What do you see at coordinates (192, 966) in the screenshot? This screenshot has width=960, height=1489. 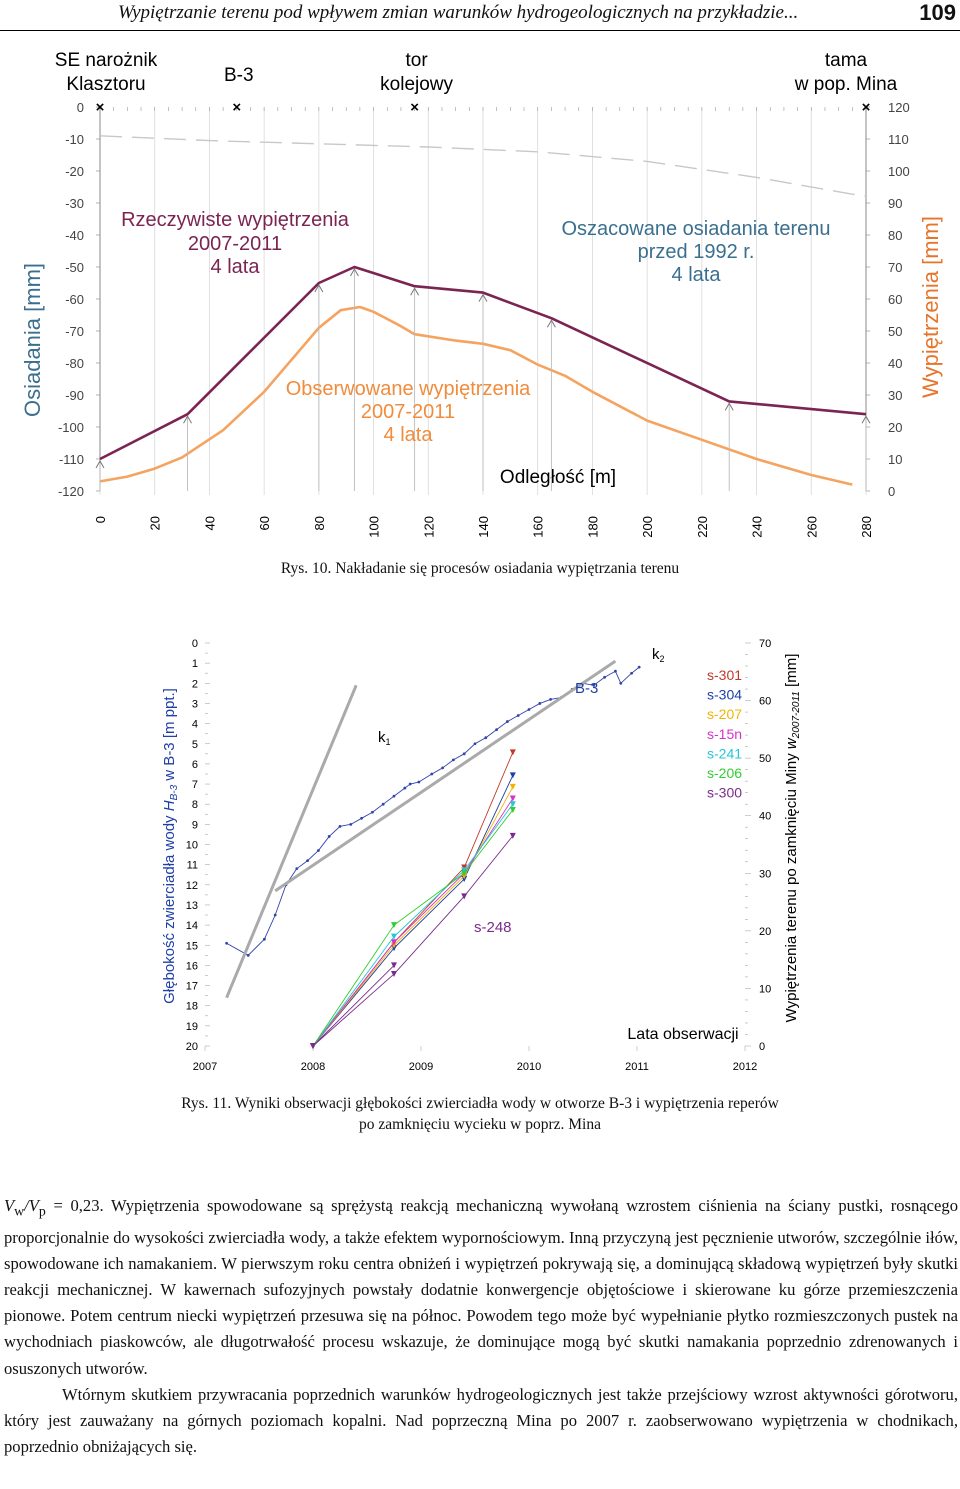 I see `left-tick-label: 16` at bounding box center [192, 966].